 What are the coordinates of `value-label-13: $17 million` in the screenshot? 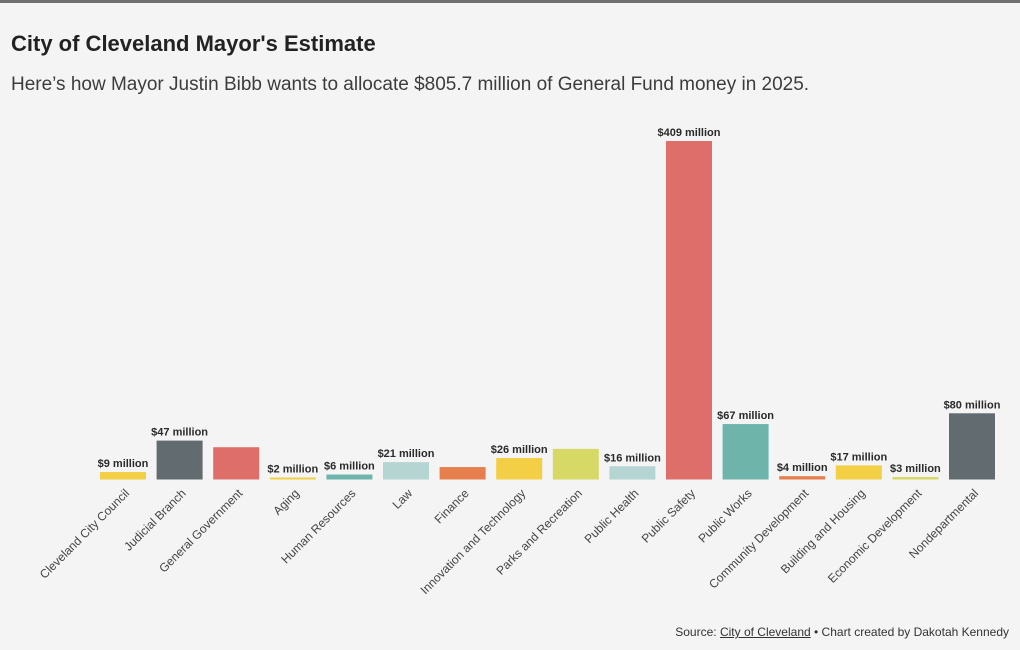 It's located at (858, 457).